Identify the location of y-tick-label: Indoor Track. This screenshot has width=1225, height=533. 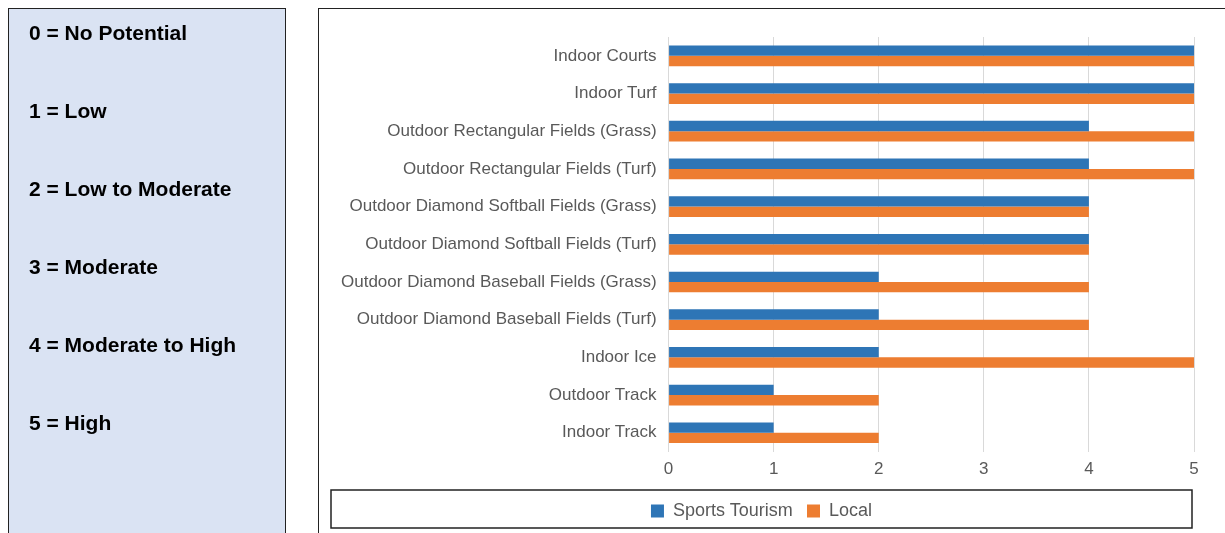
(610, 432).